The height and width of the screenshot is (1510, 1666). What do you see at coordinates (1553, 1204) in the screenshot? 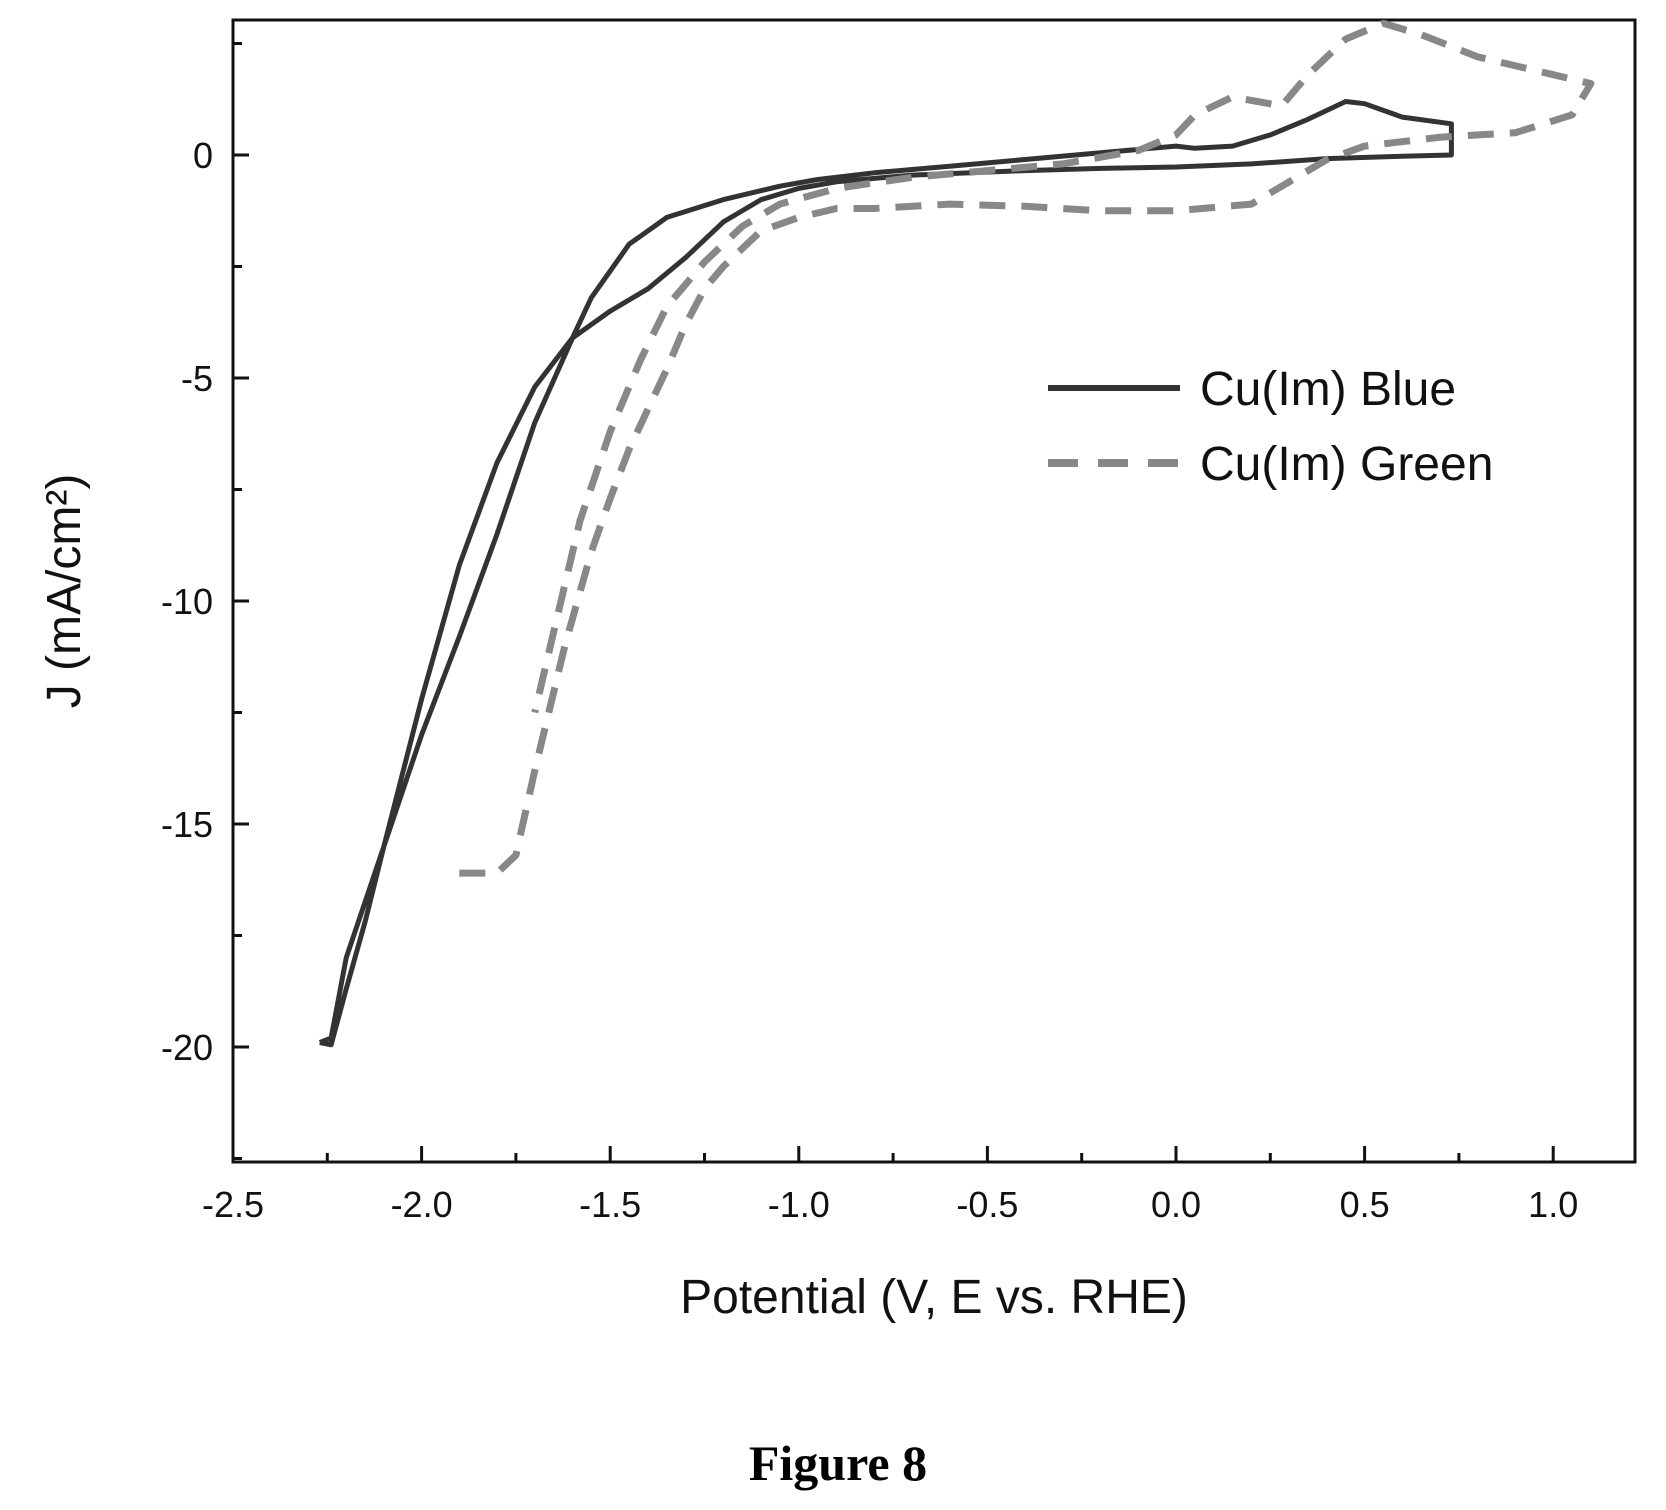
I see `x-tick-label: 1.0` at bounding box center [1553, 1204].